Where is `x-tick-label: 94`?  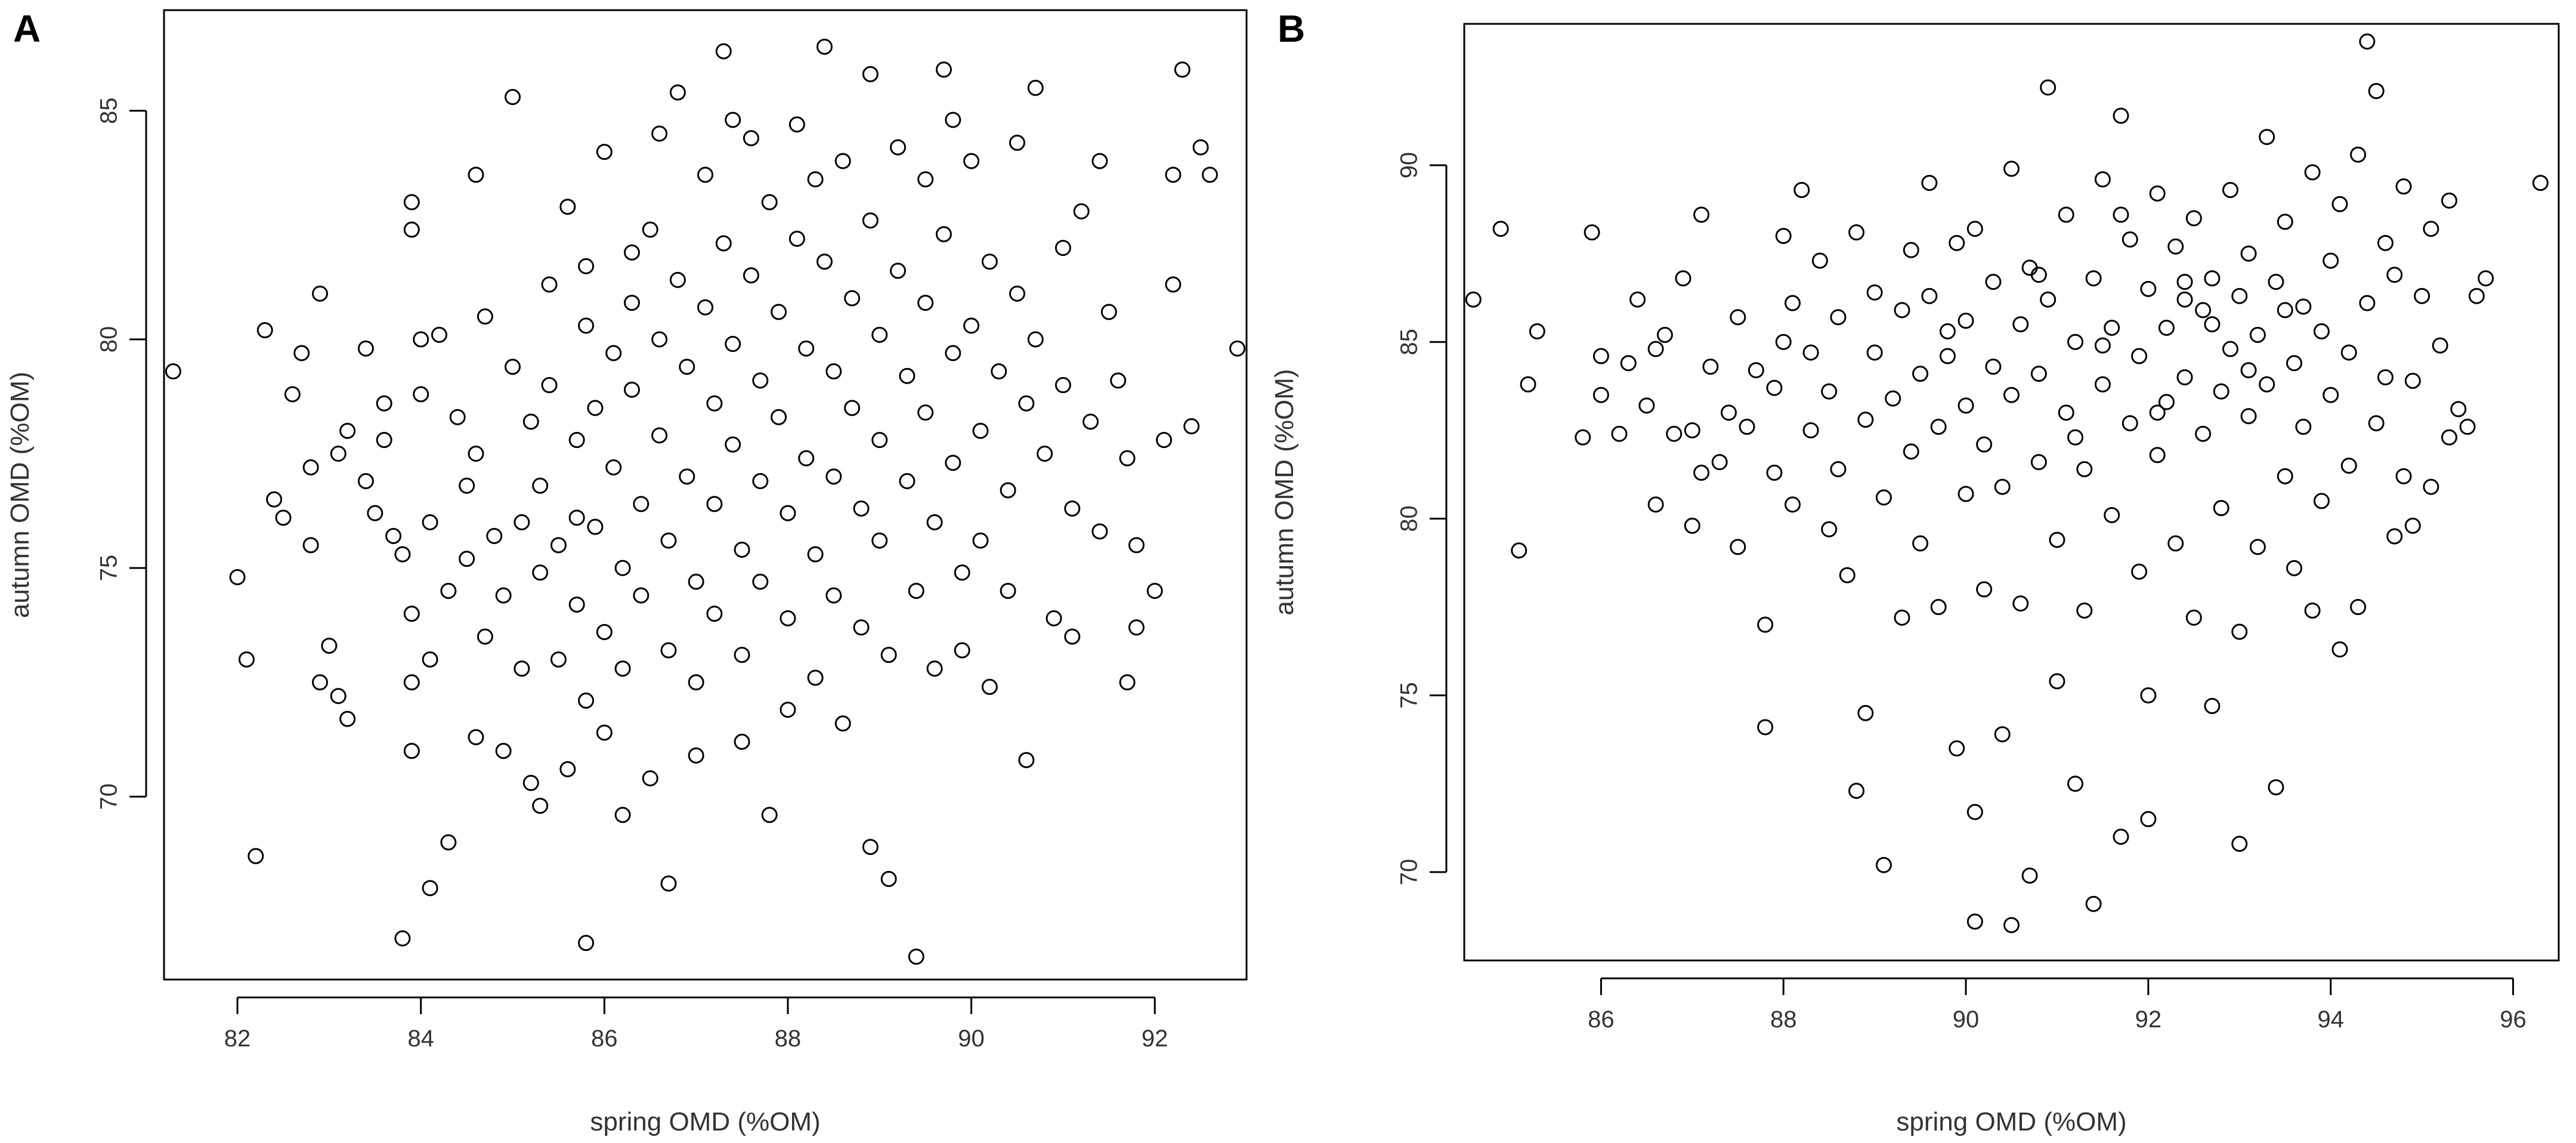
x-tick-label: 94 is located at coordinates (2330, 1019).